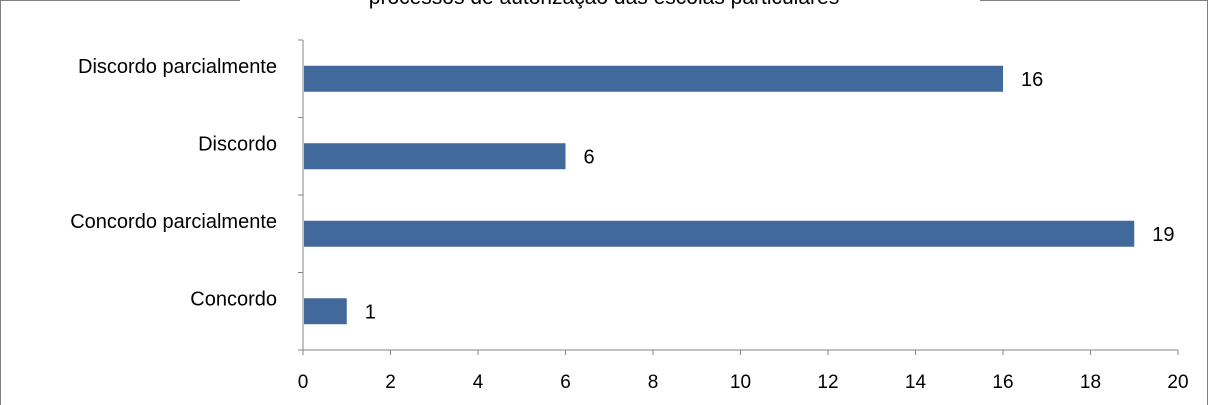  I want to click on x-tick-label: 18, so click(1090, 382).